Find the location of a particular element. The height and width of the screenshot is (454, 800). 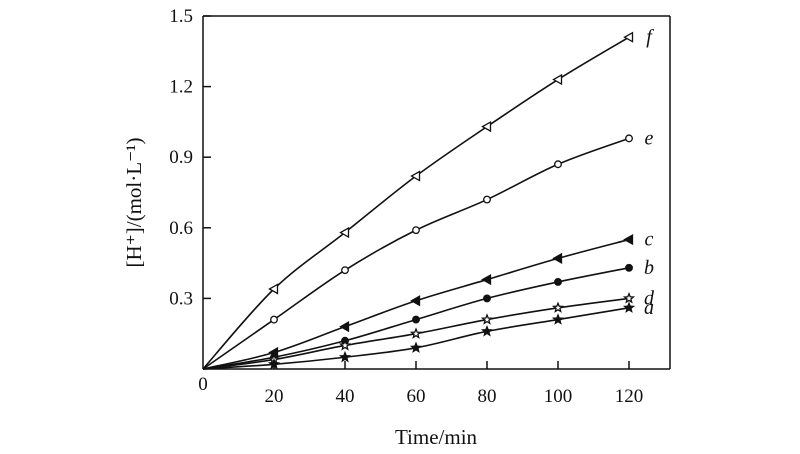

series-label: b is located at coordinates (649, 268).